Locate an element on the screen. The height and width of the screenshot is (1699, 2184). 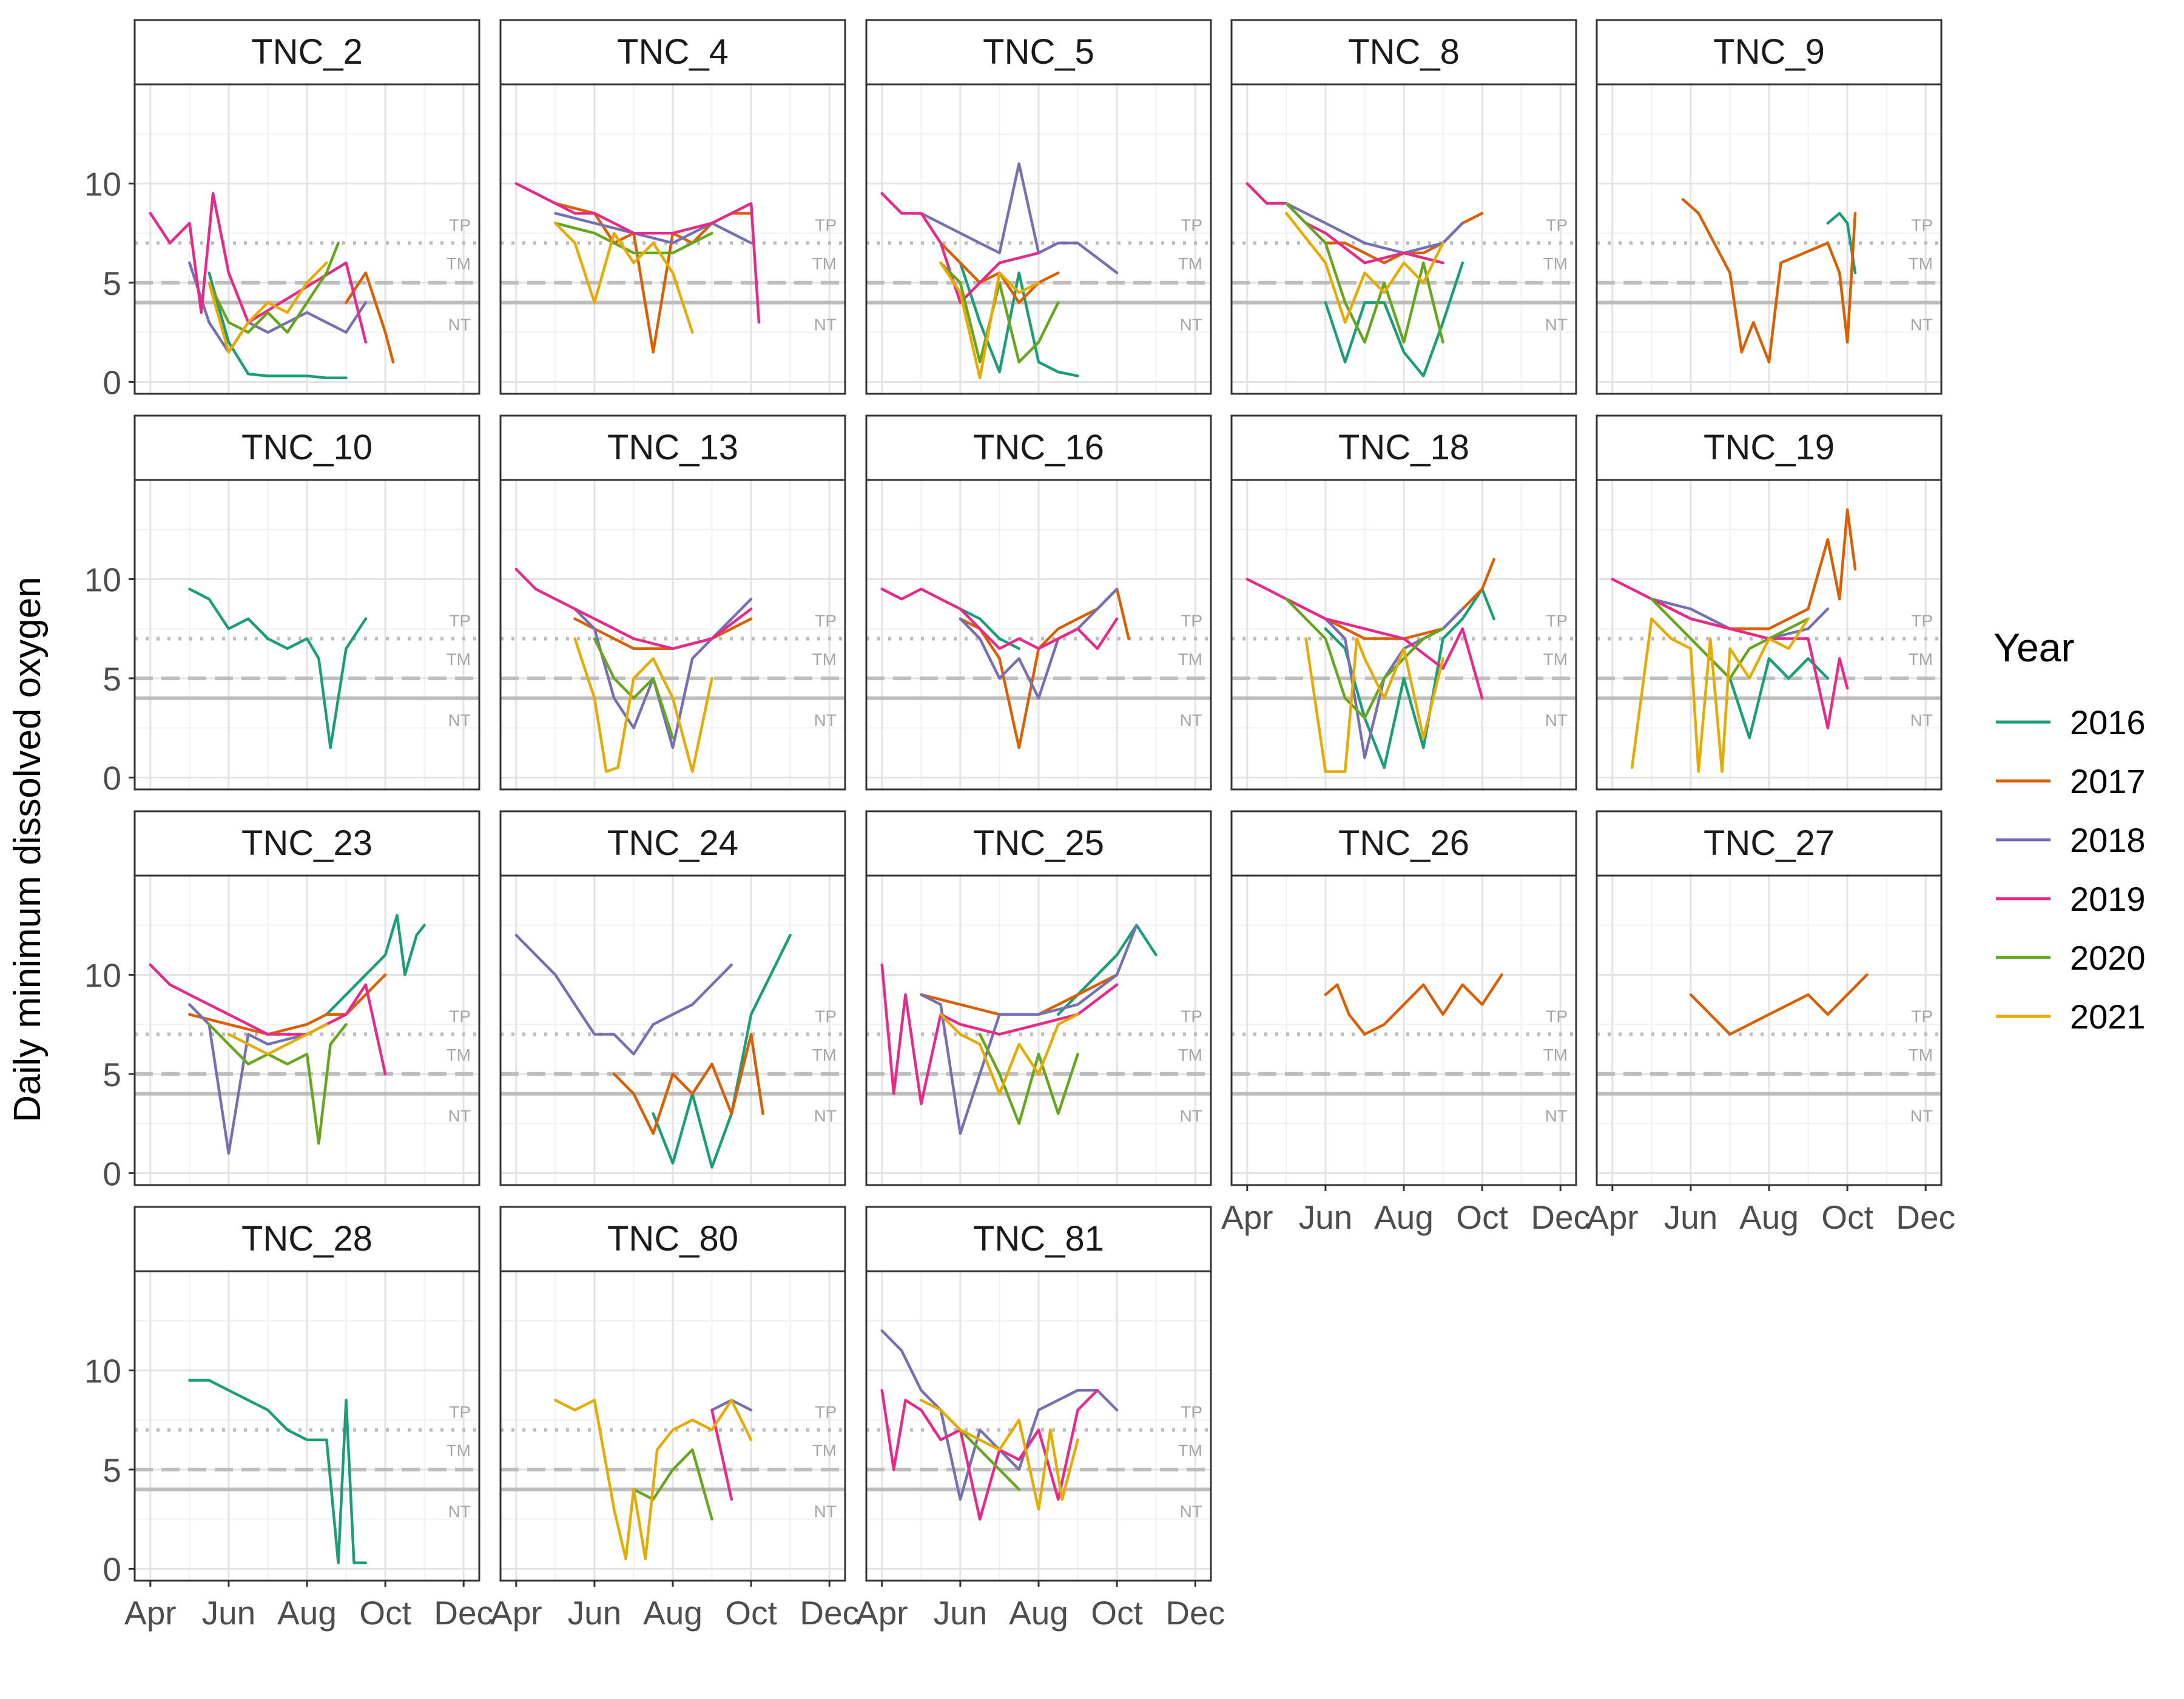
facet-panel-tnc-10: TNC_10 TP TM NT 0 5 10 is located at coordinates (282, 605).